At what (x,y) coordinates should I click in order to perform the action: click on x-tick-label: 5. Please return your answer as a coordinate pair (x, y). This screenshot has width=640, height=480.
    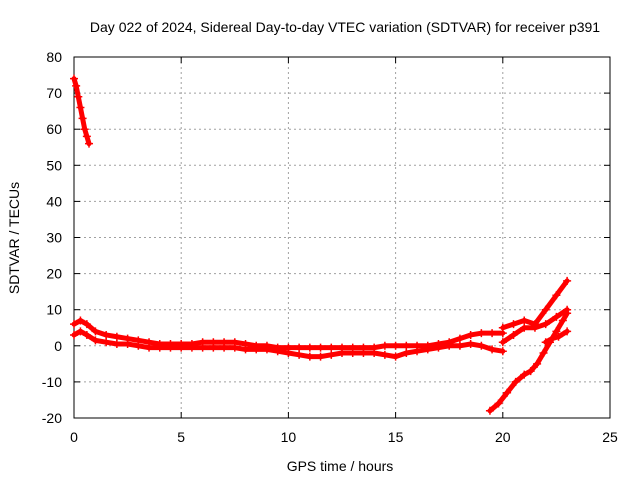
    Looking at the image, I should click on (181, 437).